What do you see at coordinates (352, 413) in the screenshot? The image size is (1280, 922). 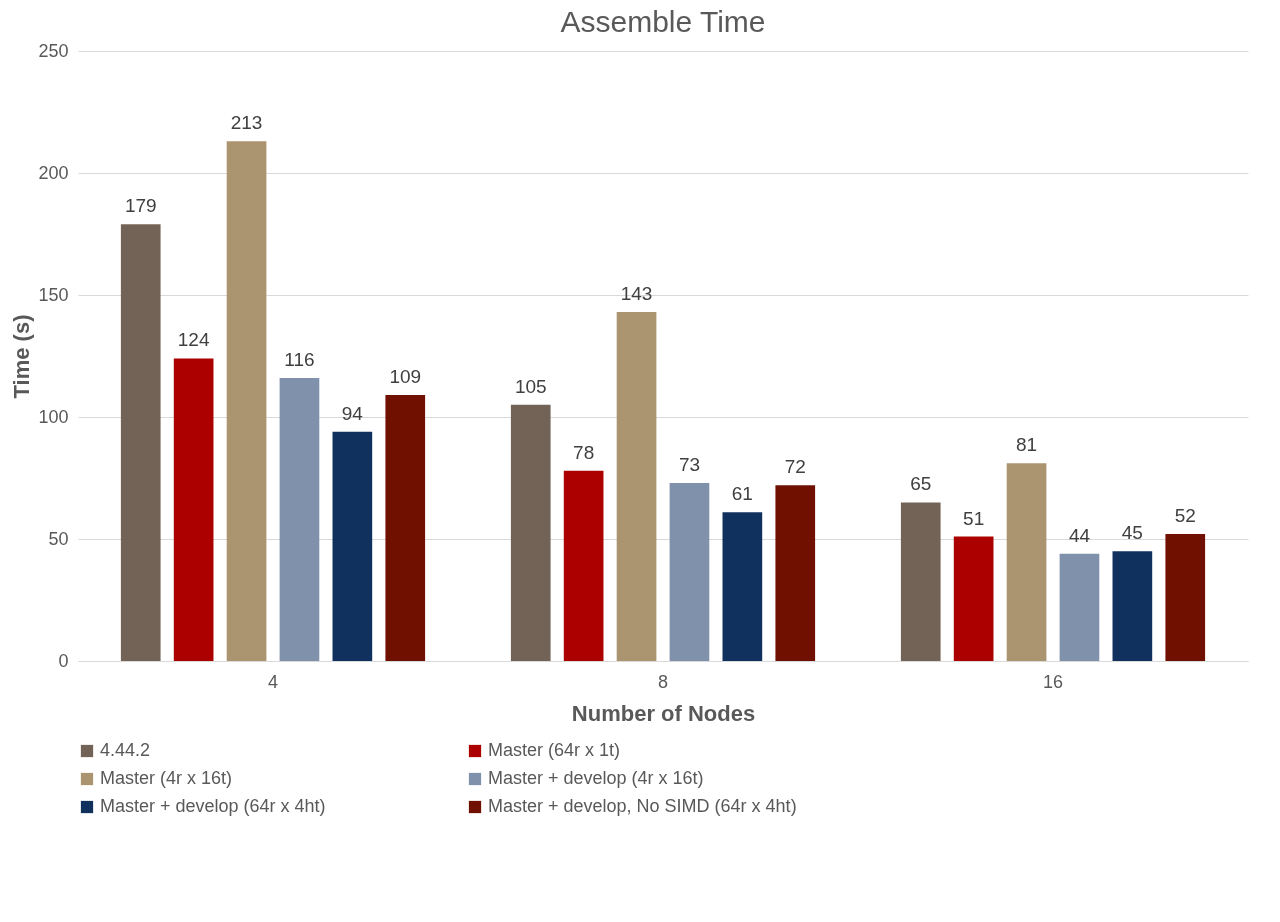 I see `data-label: 94` at bounding box center [352, 413].